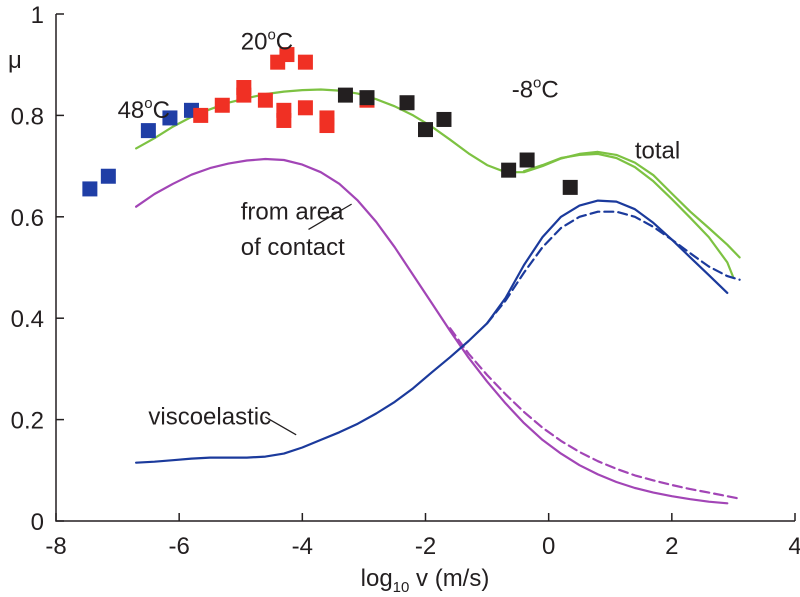 This screenshot has width=800, height=597. Describe the element at coordinates (292, 211) in the screenshot. I see `annotation-from-area: from area` at that location.